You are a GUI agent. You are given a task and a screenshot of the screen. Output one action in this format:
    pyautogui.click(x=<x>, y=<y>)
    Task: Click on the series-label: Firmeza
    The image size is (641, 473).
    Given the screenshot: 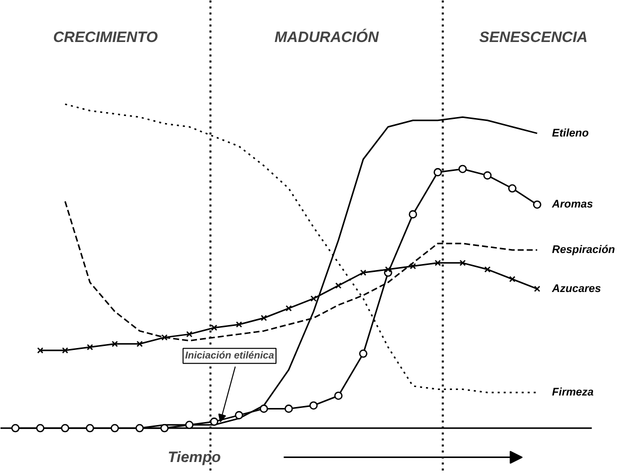 What is the action you would take?
    pyautogui.click(x=573, y=392)
    